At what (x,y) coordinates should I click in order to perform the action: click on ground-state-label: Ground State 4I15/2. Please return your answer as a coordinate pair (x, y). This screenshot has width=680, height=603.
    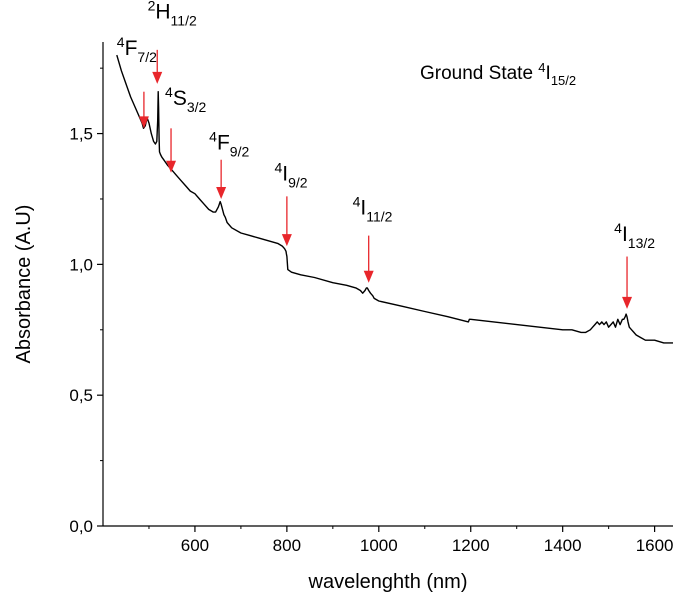
    Looking at the image, I should click on (498, 74).